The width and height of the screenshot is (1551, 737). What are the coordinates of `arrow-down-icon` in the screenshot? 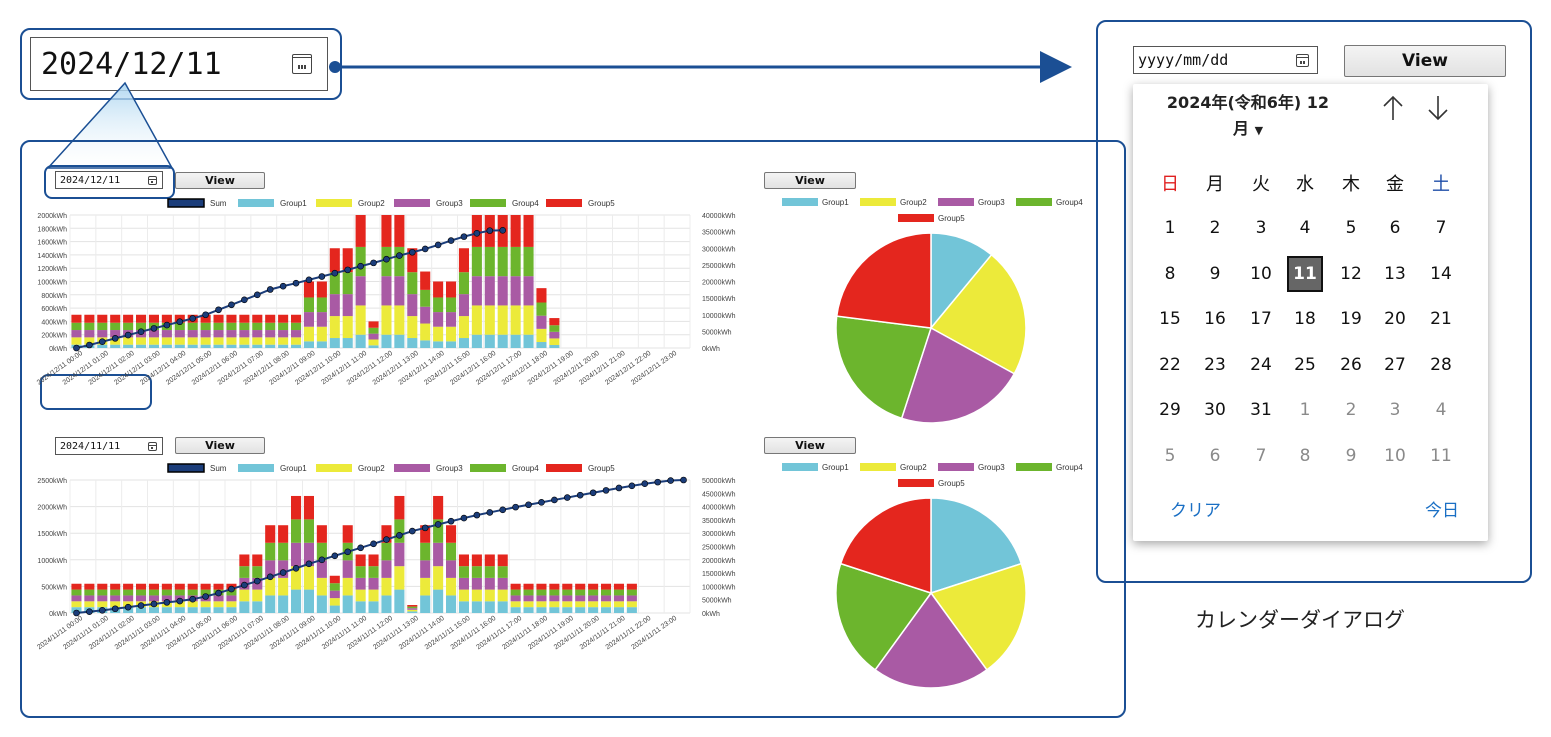 It's located at (1438, 108).